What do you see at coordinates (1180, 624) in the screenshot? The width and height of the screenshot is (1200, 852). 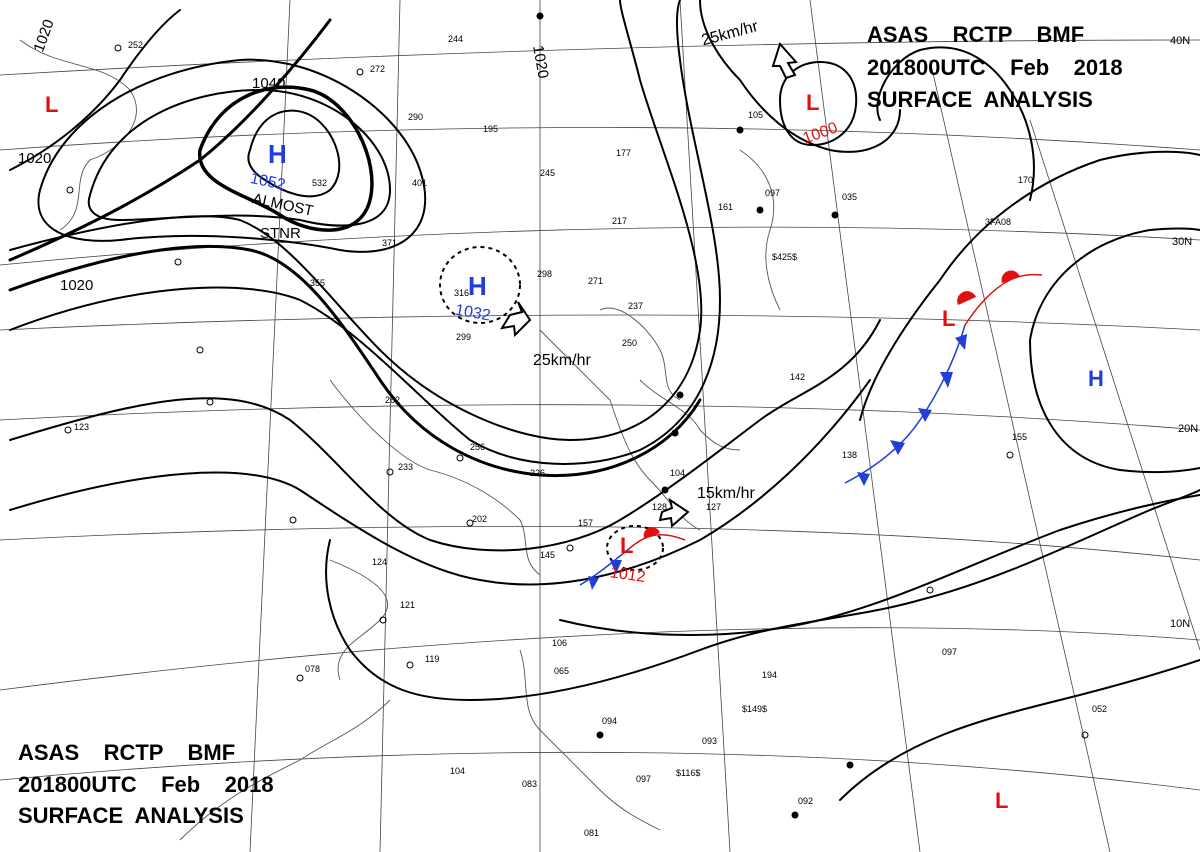 I see `lat-label-10n: 10N` at bounding box center [1180, 624].